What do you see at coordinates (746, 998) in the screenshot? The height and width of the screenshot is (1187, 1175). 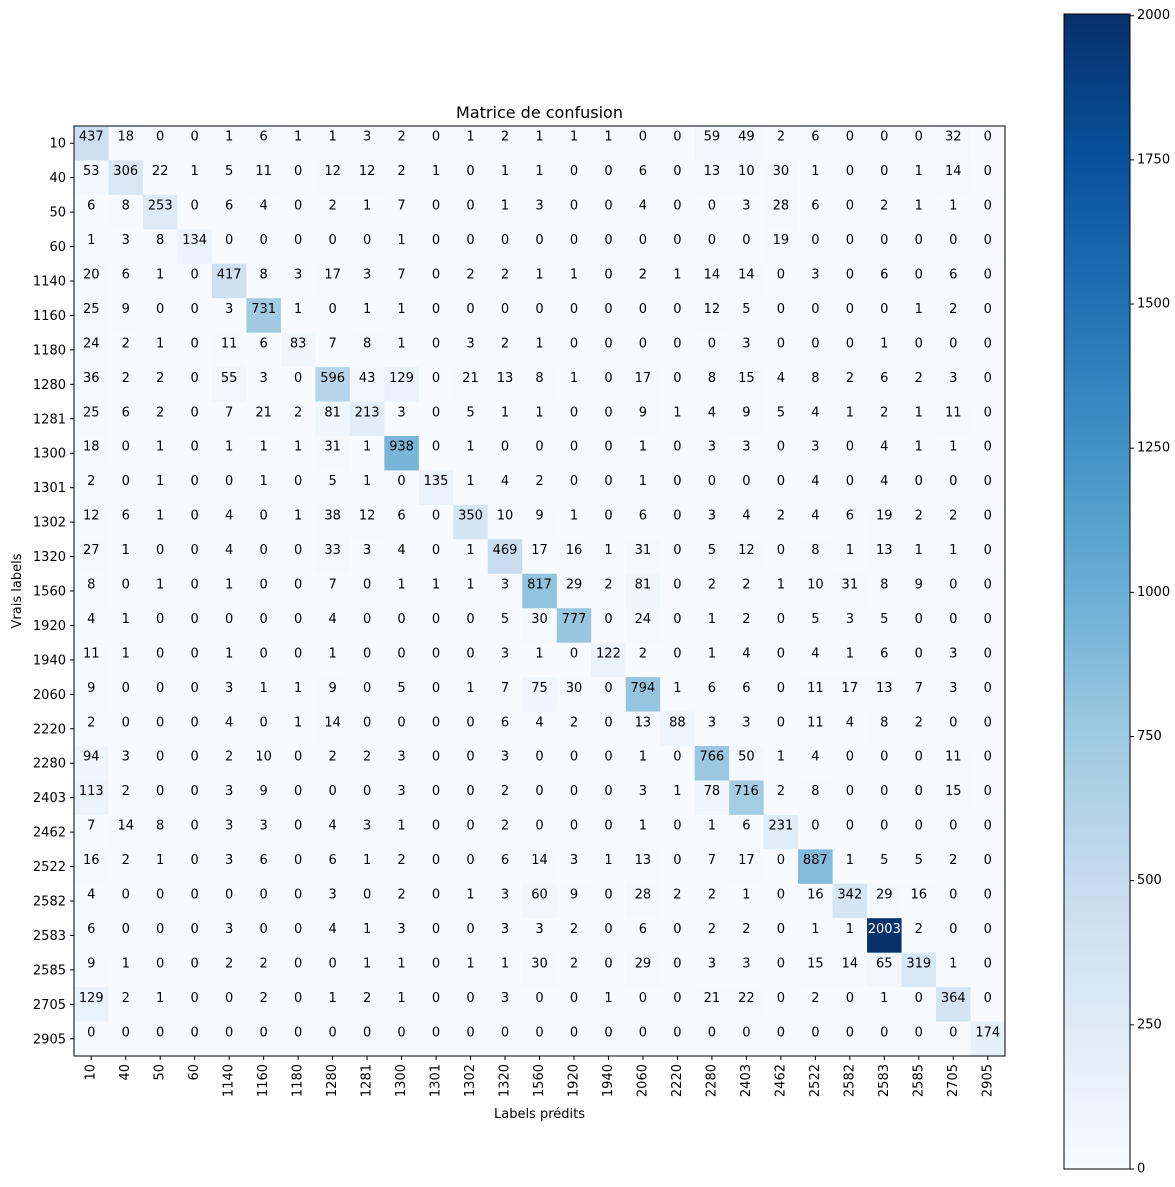 I see `cell-value-label: 22` at bounding box center [746, 998].